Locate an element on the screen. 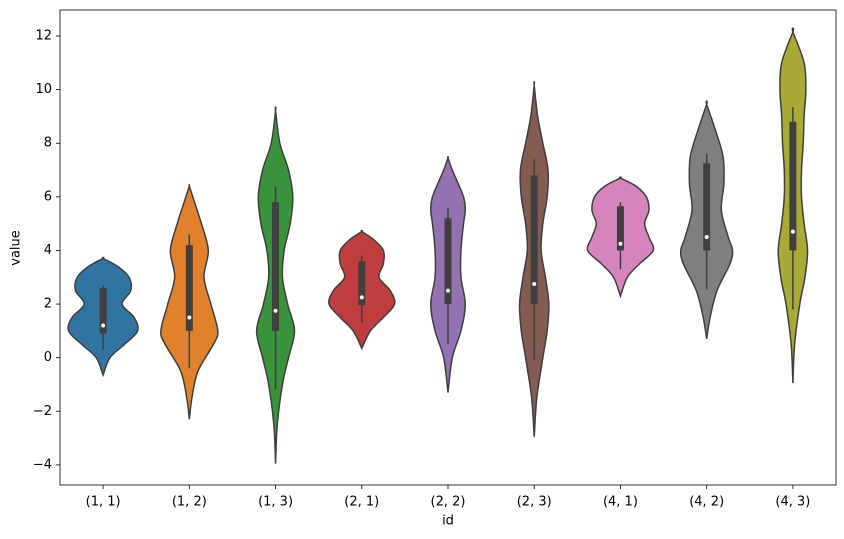 Image resolution: width=844 pixels, height=539 pixels. y-axis-label: value is located at coordinates (16, 248).